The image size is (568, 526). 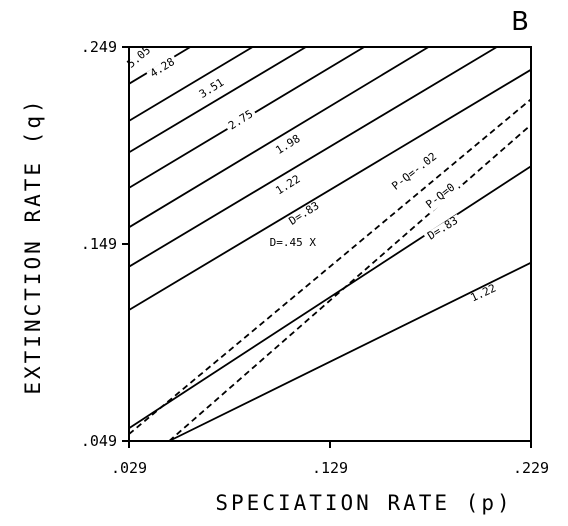 I want to click on x-tick-label-0: .029, so click(x=129, y=468).